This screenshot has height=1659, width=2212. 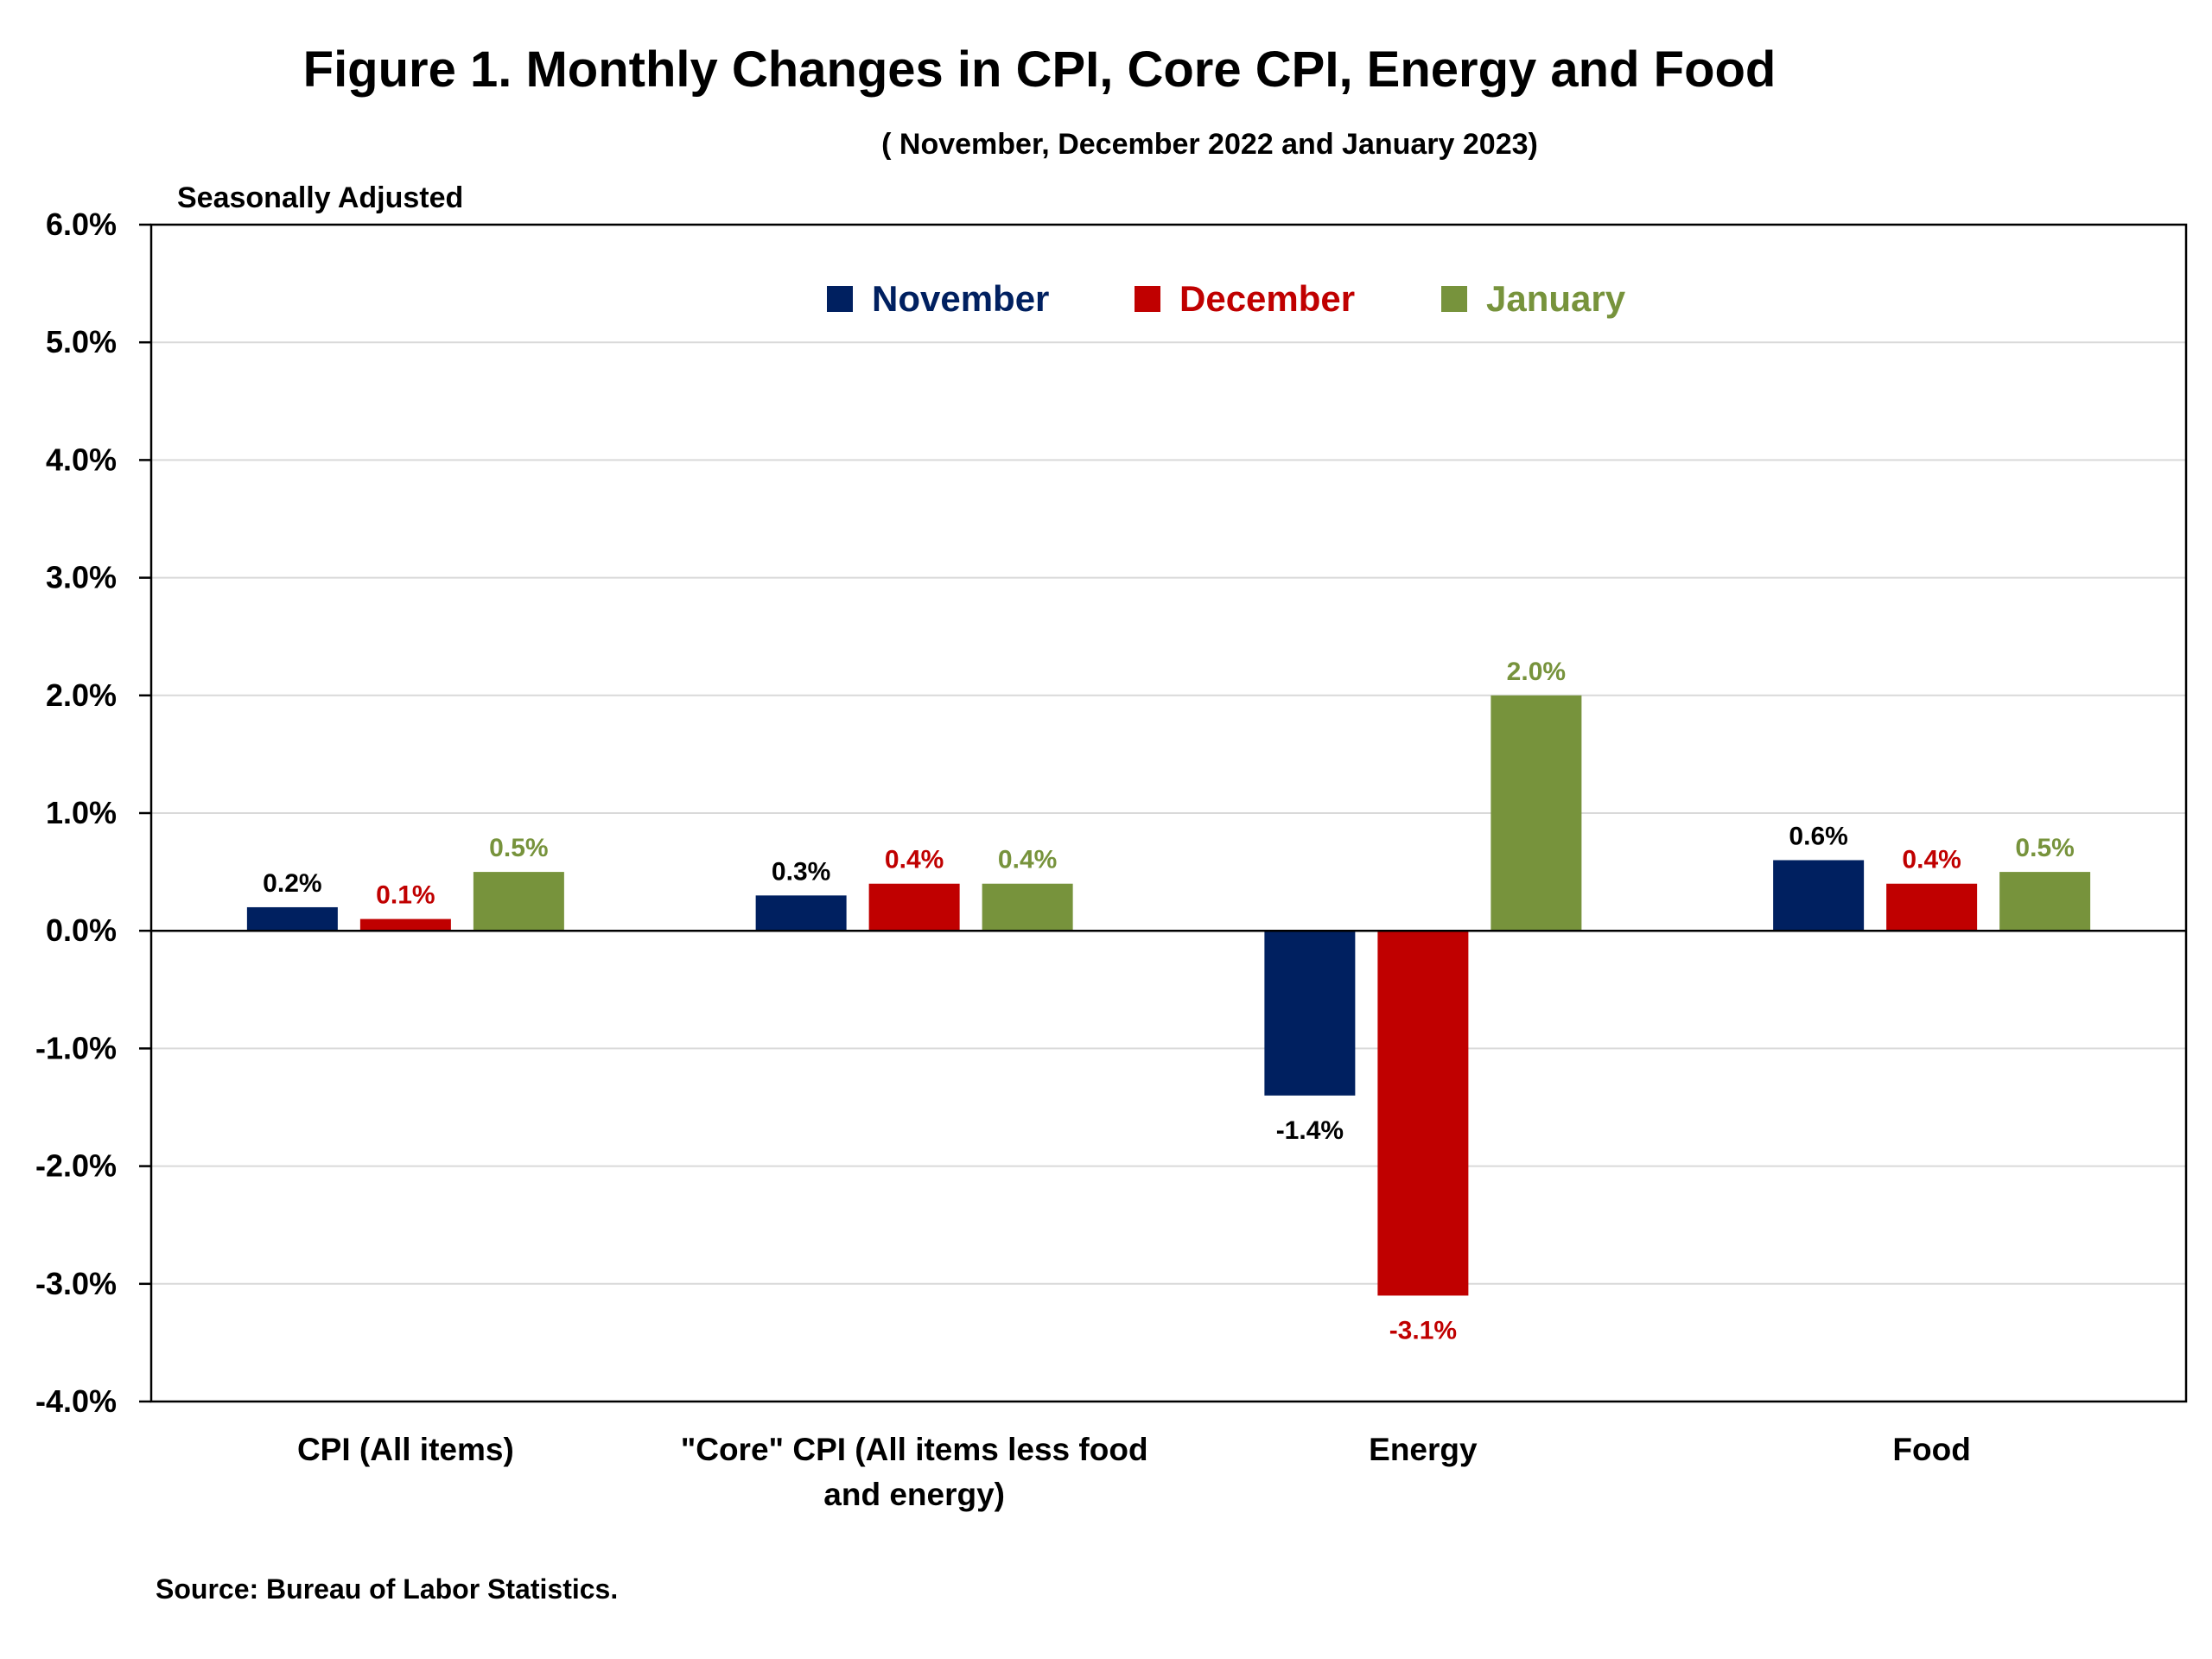 What do you see at coordinates (1556, 298) in the screenshot?
I see `legend-label: January` at bounding box center [1556, 298].